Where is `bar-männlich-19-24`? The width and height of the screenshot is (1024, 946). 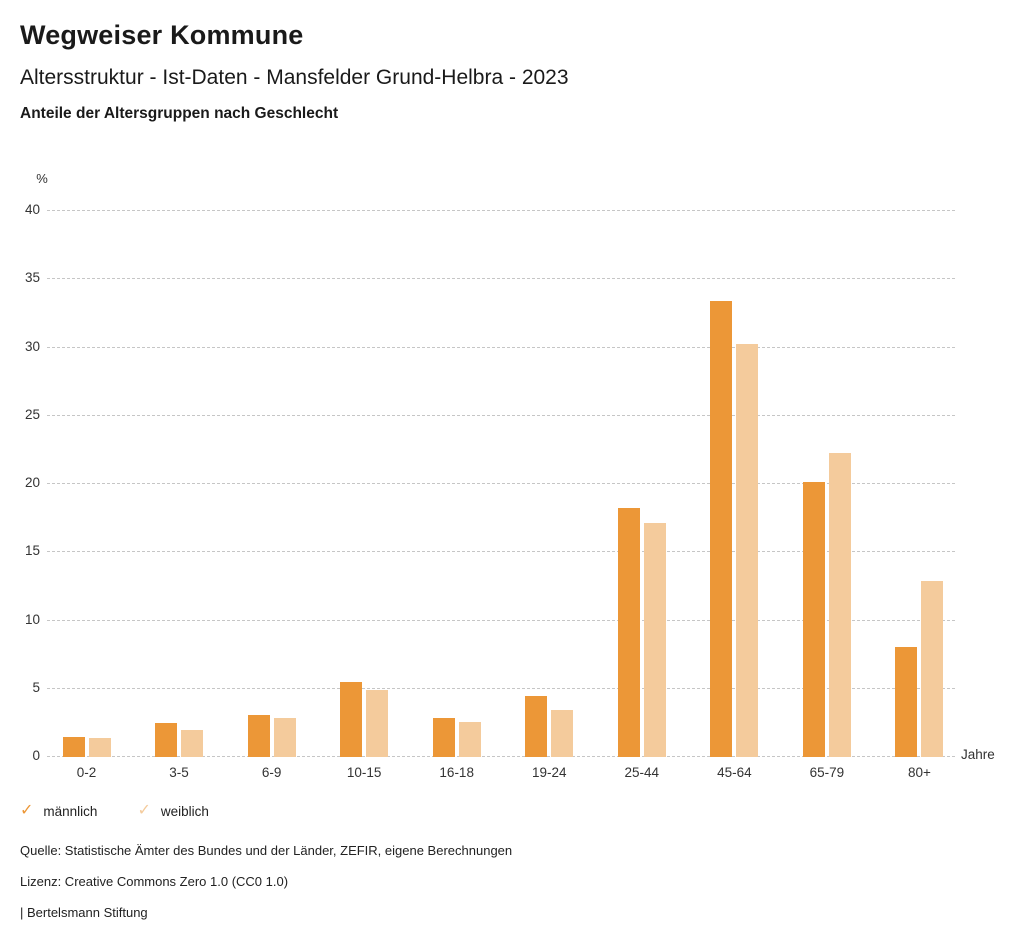
bar-männlich-19-24 is located at coordinates (536, 726).